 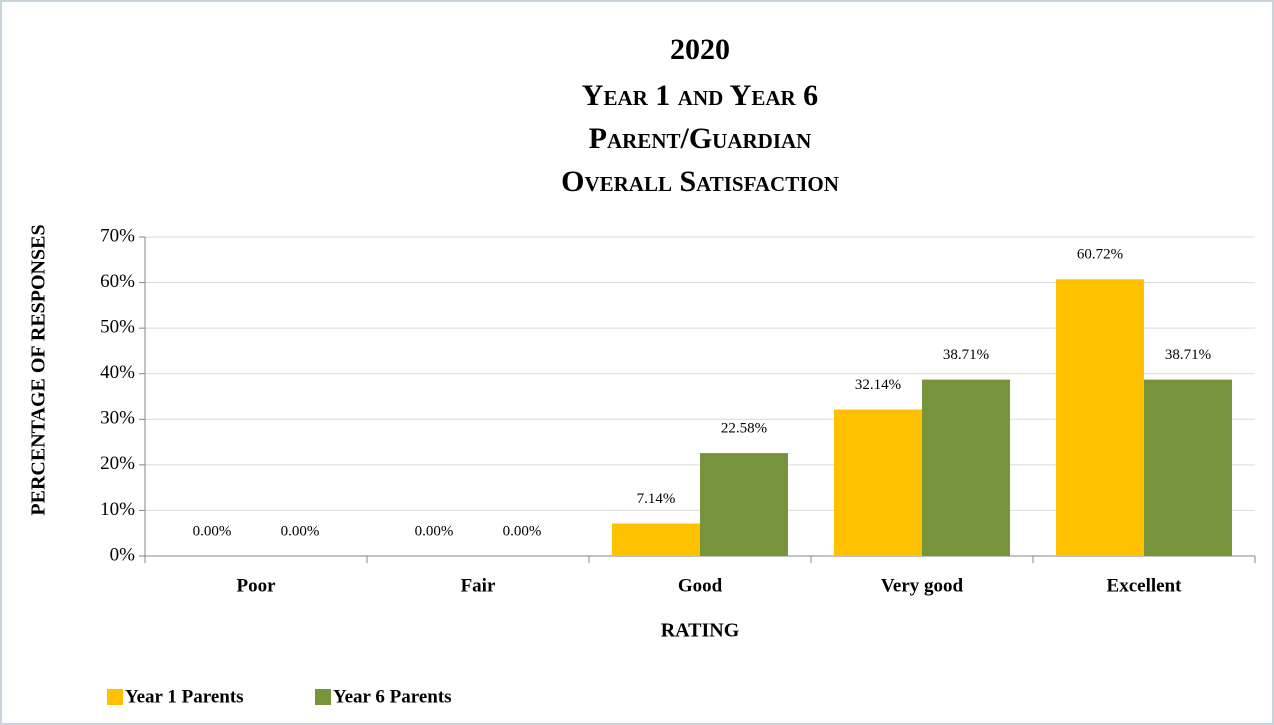 What do you see at coordinates (117, 372) in the screenshot?
I see `y-tick-label: 40%` at bounding box center [117, 372].